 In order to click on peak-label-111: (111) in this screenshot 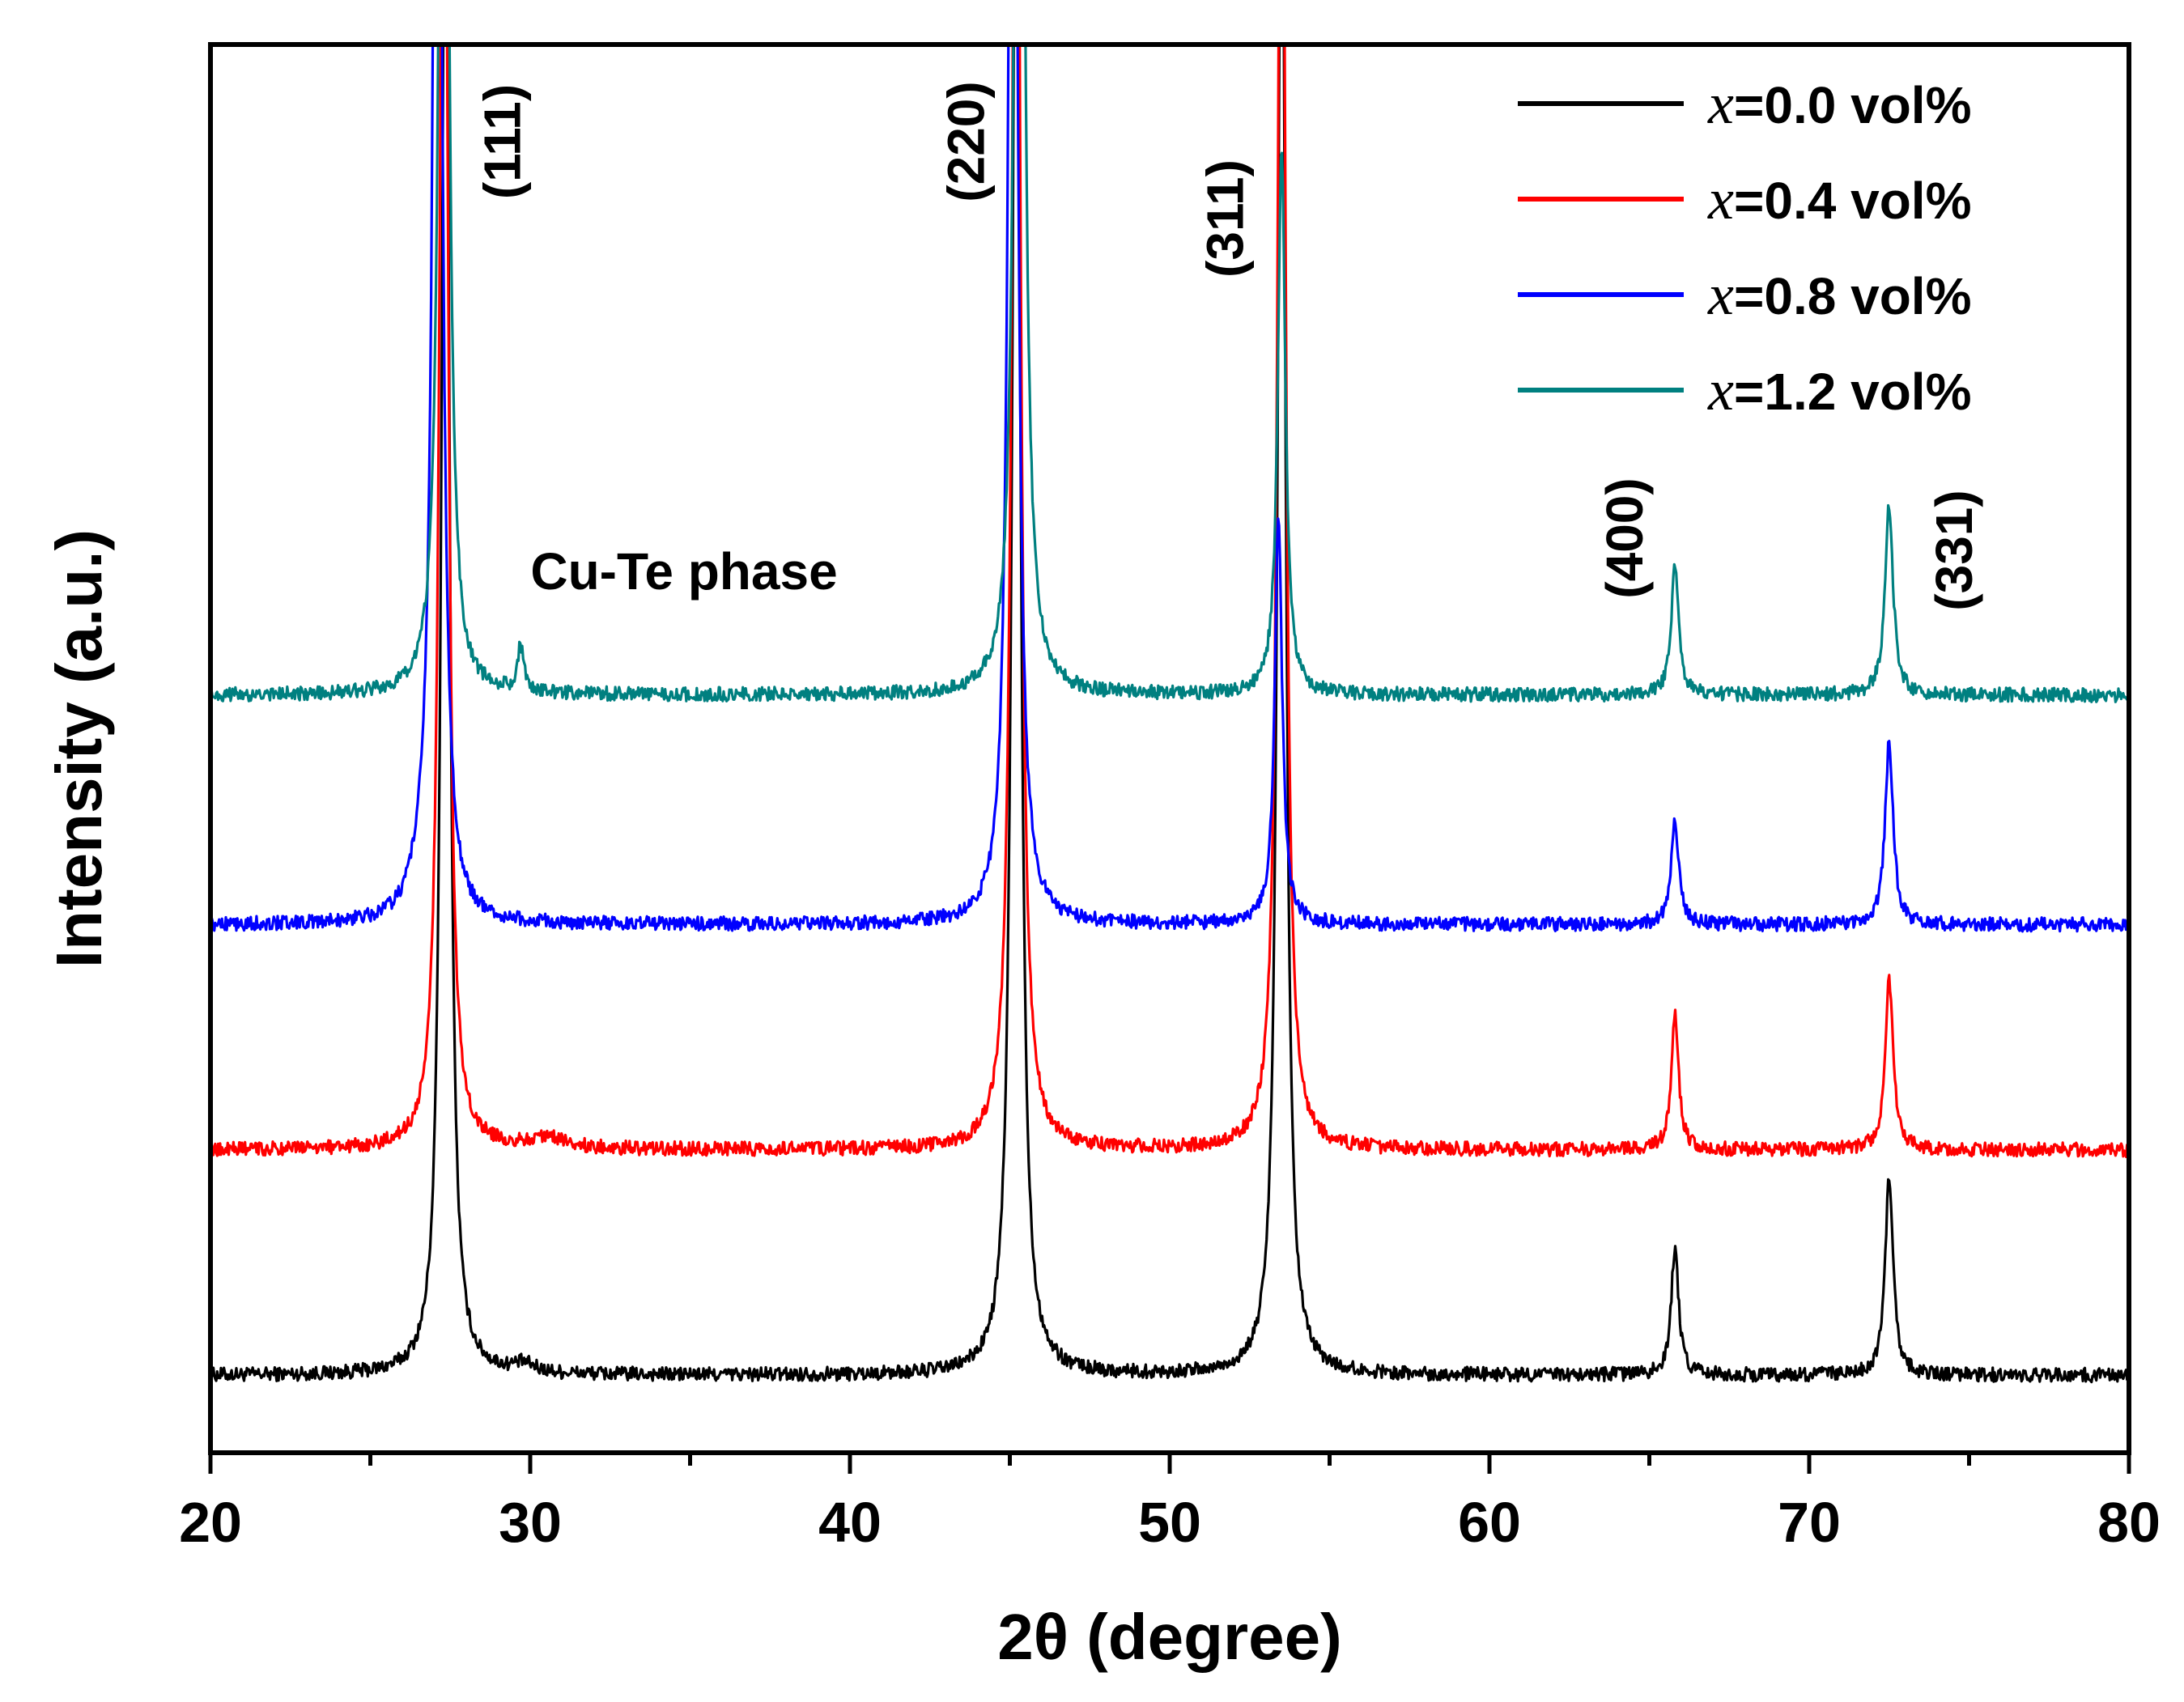, I will do `click(502, 141)`.